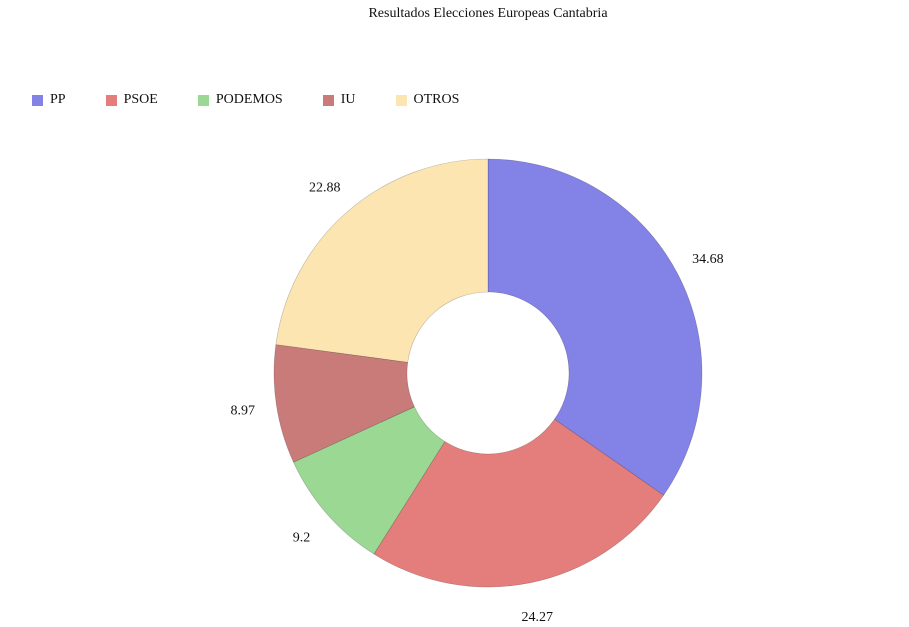 This screenshot has width=909, height=627. Describe the element at coordinates (203, 100) in the screenshot. I see `legend-swatch-podemos` at that location.